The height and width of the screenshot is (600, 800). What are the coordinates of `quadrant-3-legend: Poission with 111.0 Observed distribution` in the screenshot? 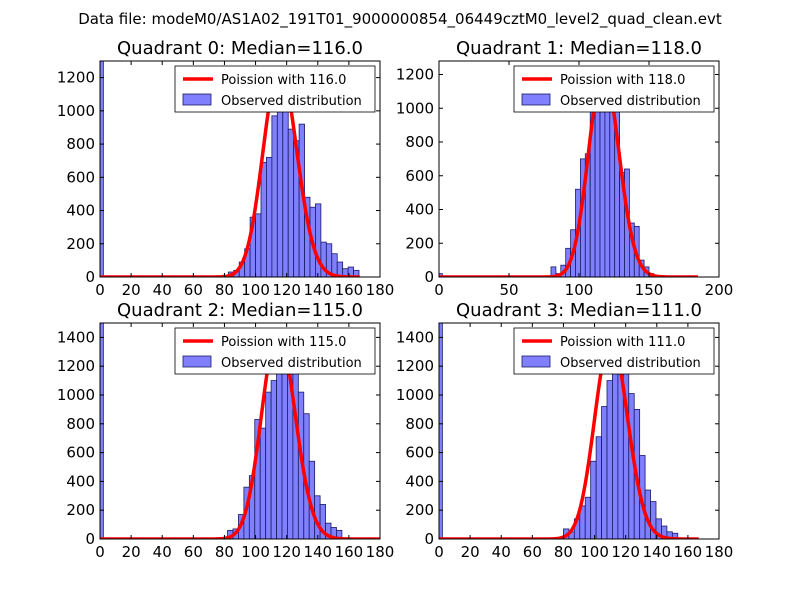 It's located at (614, 351).